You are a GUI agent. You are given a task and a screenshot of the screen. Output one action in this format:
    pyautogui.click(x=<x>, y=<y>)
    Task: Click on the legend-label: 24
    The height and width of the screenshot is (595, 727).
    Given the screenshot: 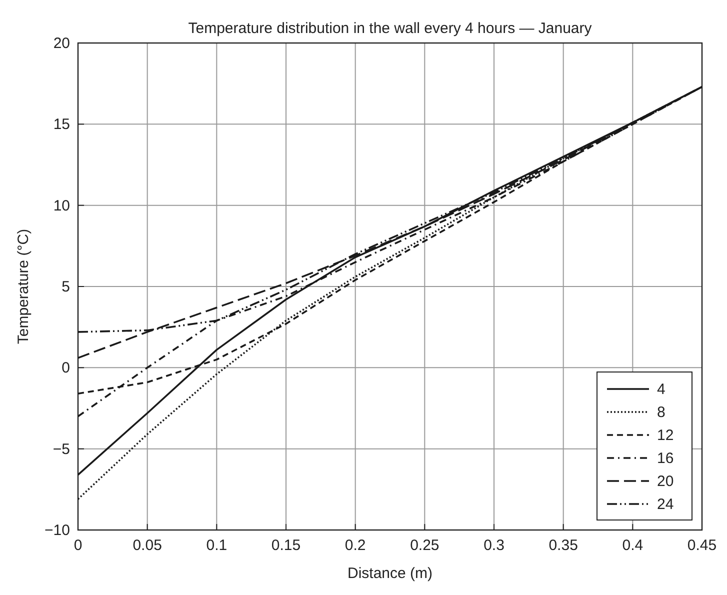 What is the action you would take?
    pyautogui.click(x=665, y=504)
    